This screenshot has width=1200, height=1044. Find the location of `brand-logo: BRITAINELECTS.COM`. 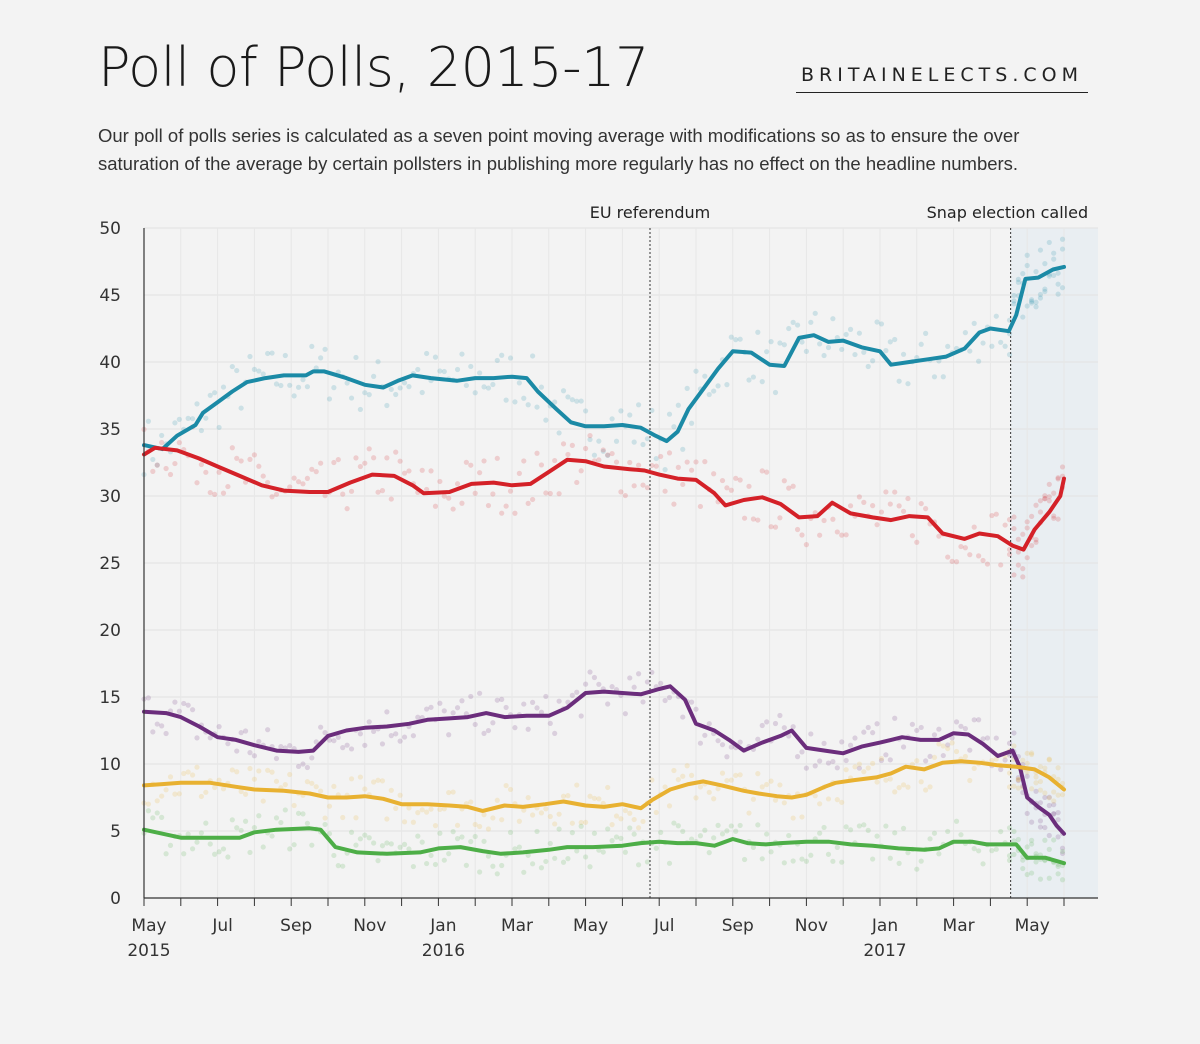

brand-logo: BRITAINELECTS.COM is located at coordinates (942, 78).